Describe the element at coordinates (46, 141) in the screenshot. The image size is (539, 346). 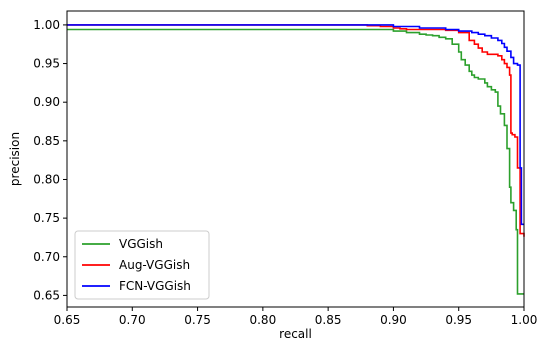
I see `y-tick-label: 0.85` at that location.